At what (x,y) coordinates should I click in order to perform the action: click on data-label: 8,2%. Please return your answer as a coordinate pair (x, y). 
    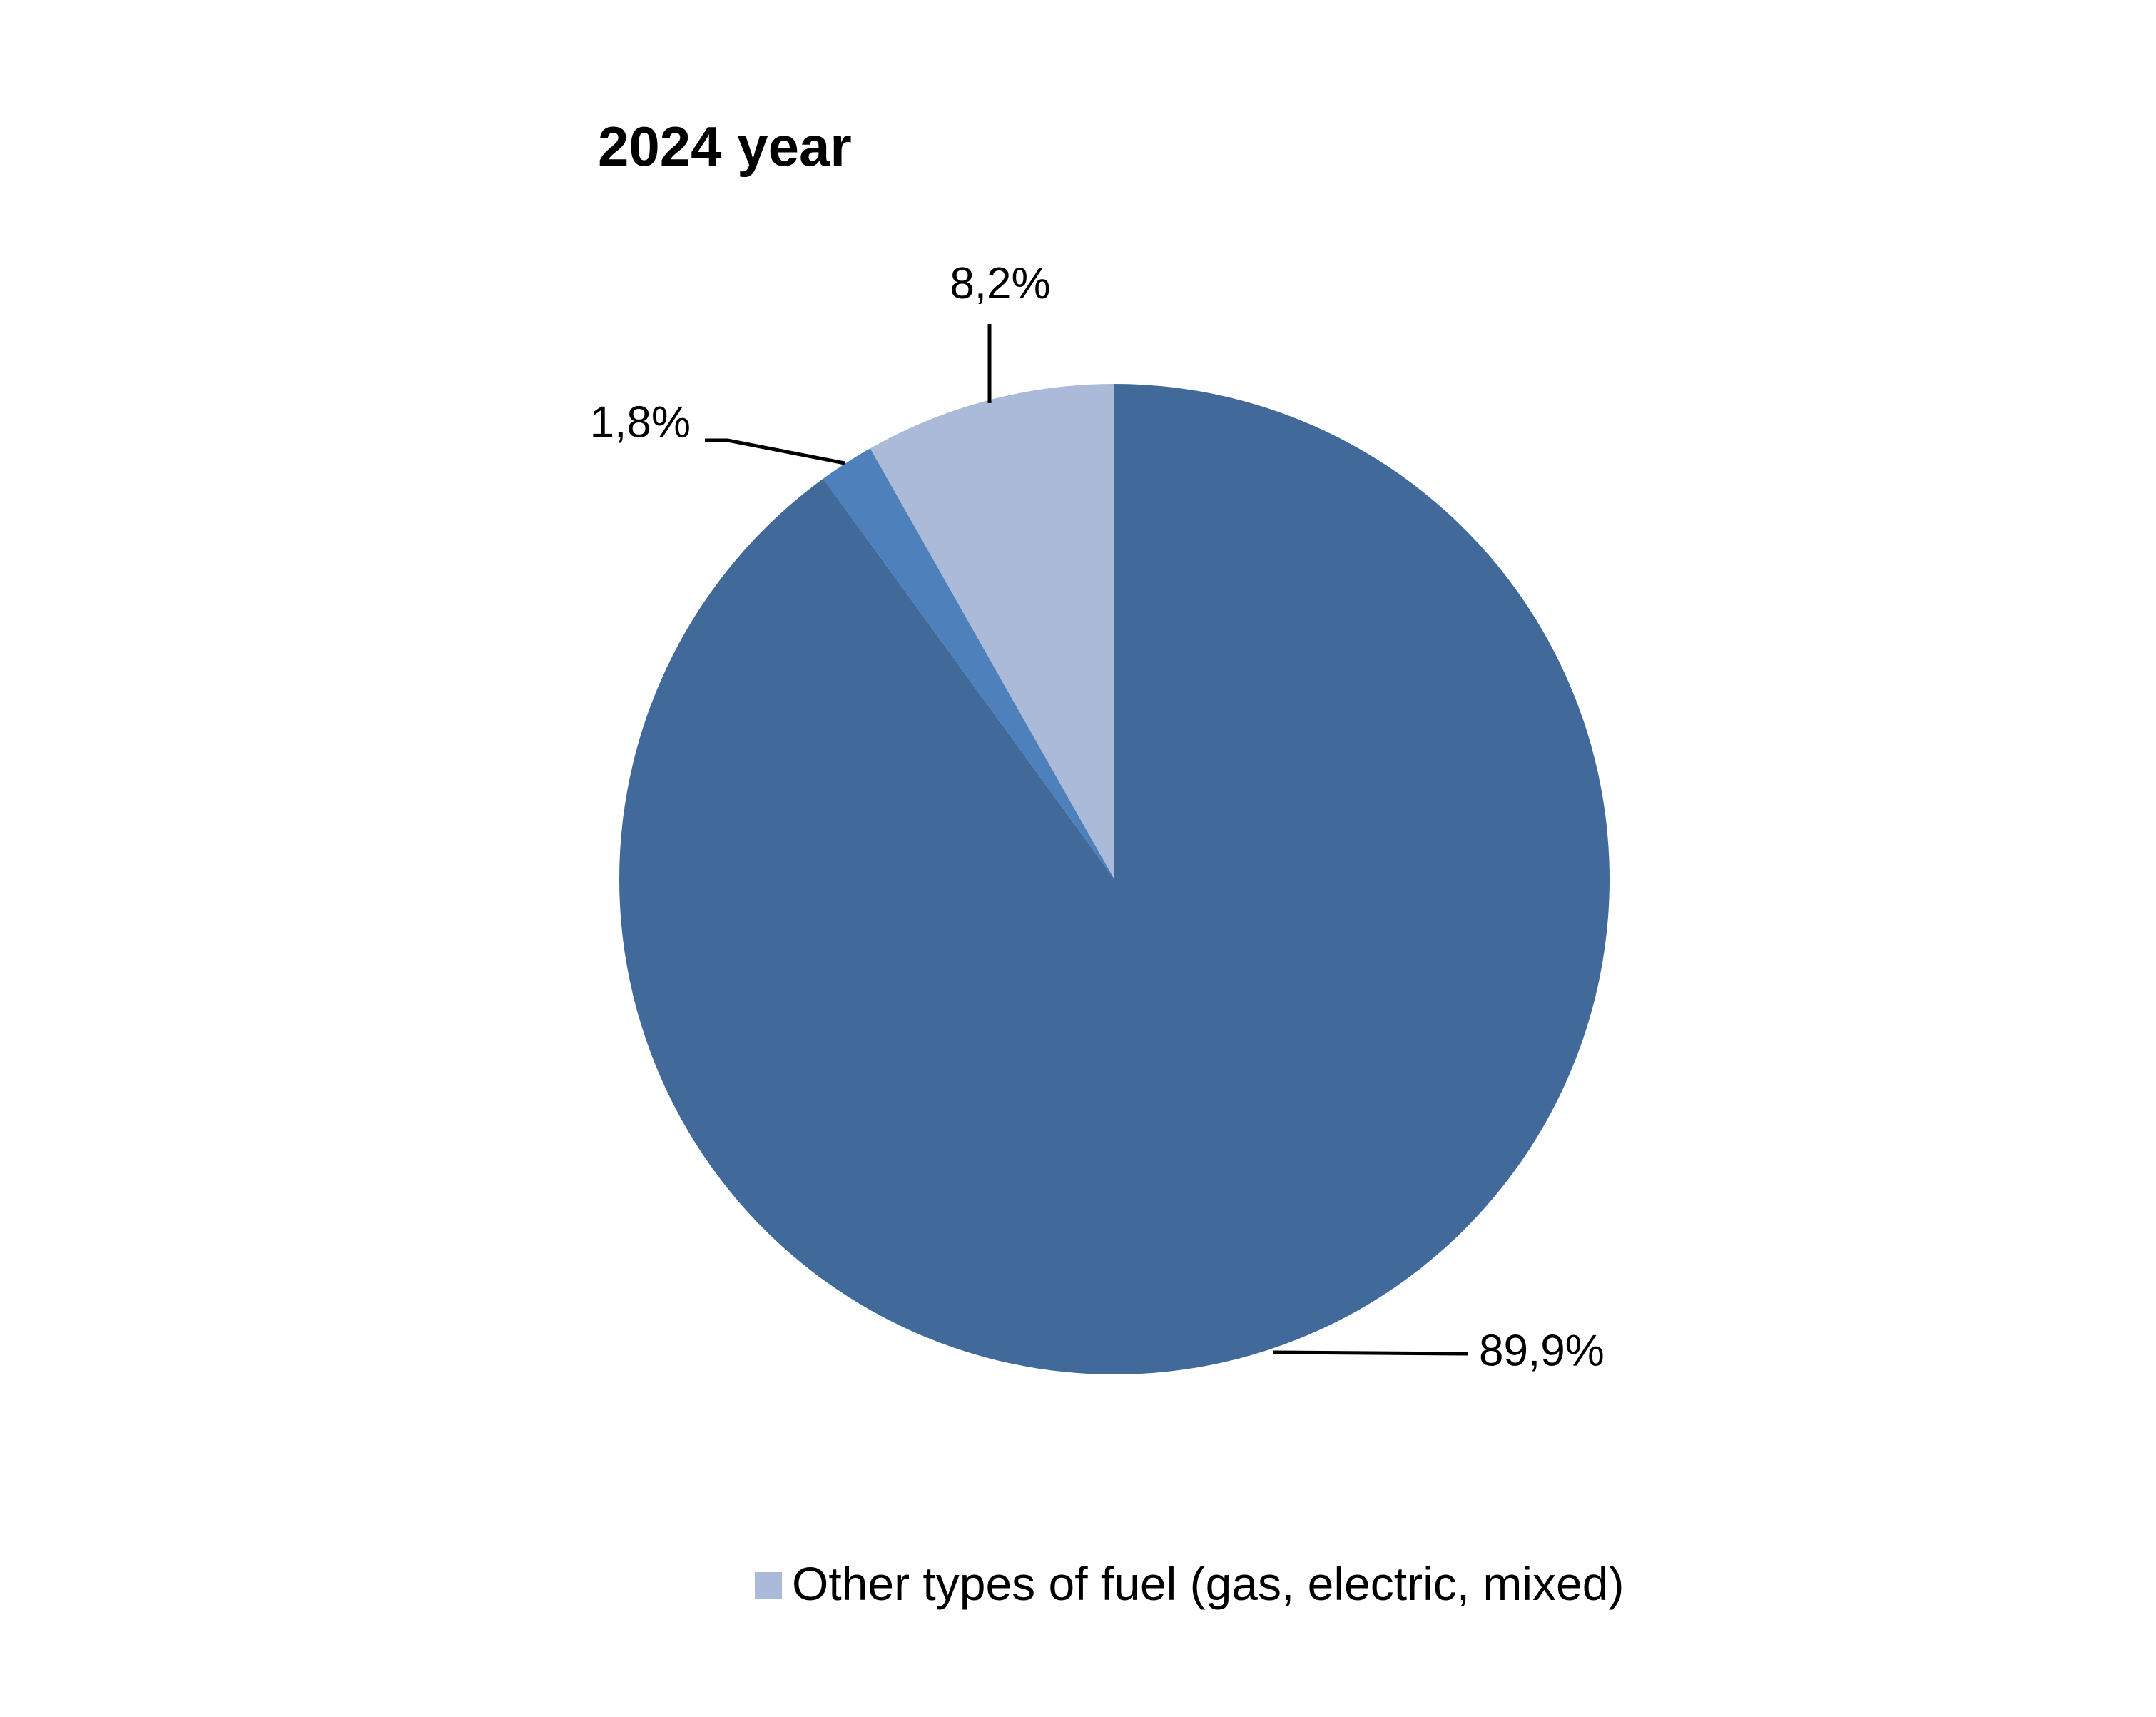
    Looking at the image, I should click on (1000, 283).